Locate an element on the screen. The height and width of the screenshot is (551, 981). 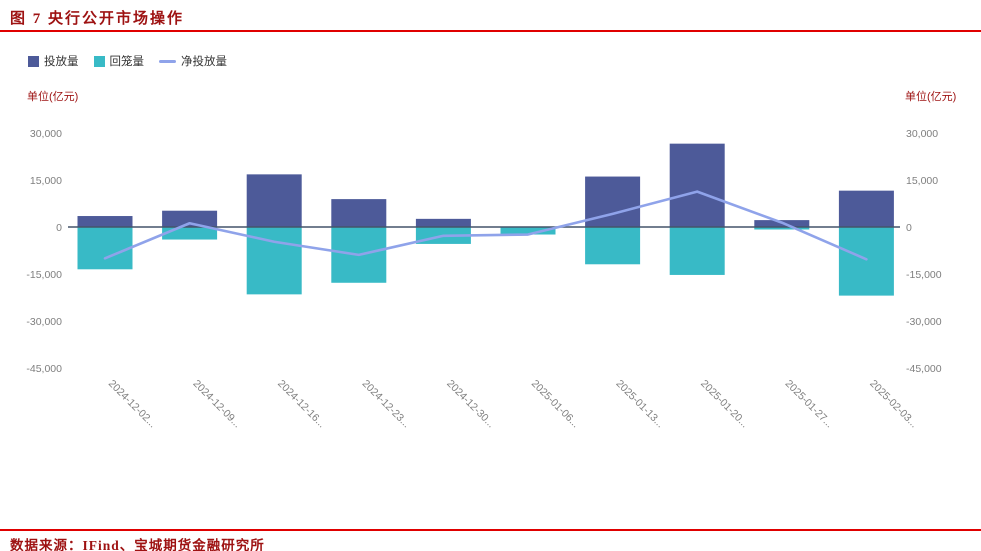
withdrawal-swatch-icon is located at coordinates (99, 61).